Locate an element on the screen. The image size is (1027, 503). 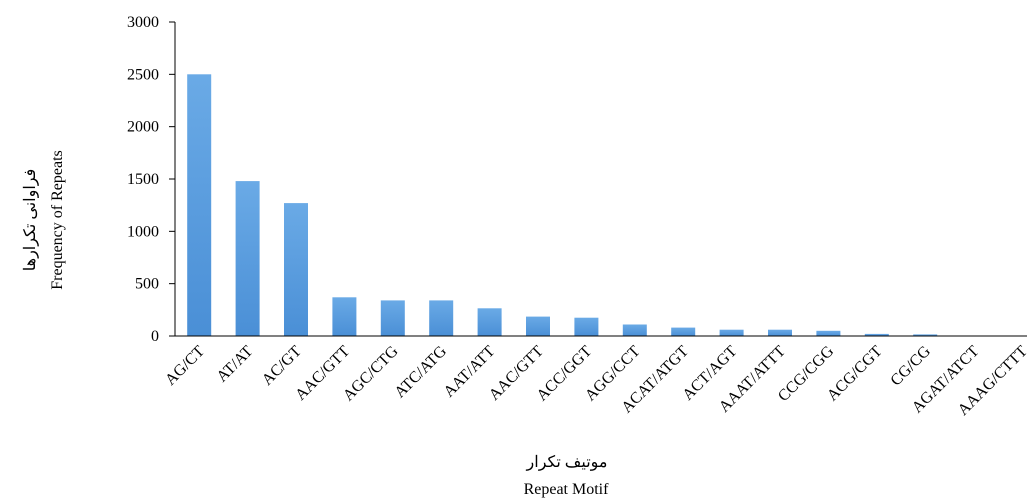
y-axis-ticks: 0 500 1000 1500 2000 2500 3000 is located at coordinates (151, 179).